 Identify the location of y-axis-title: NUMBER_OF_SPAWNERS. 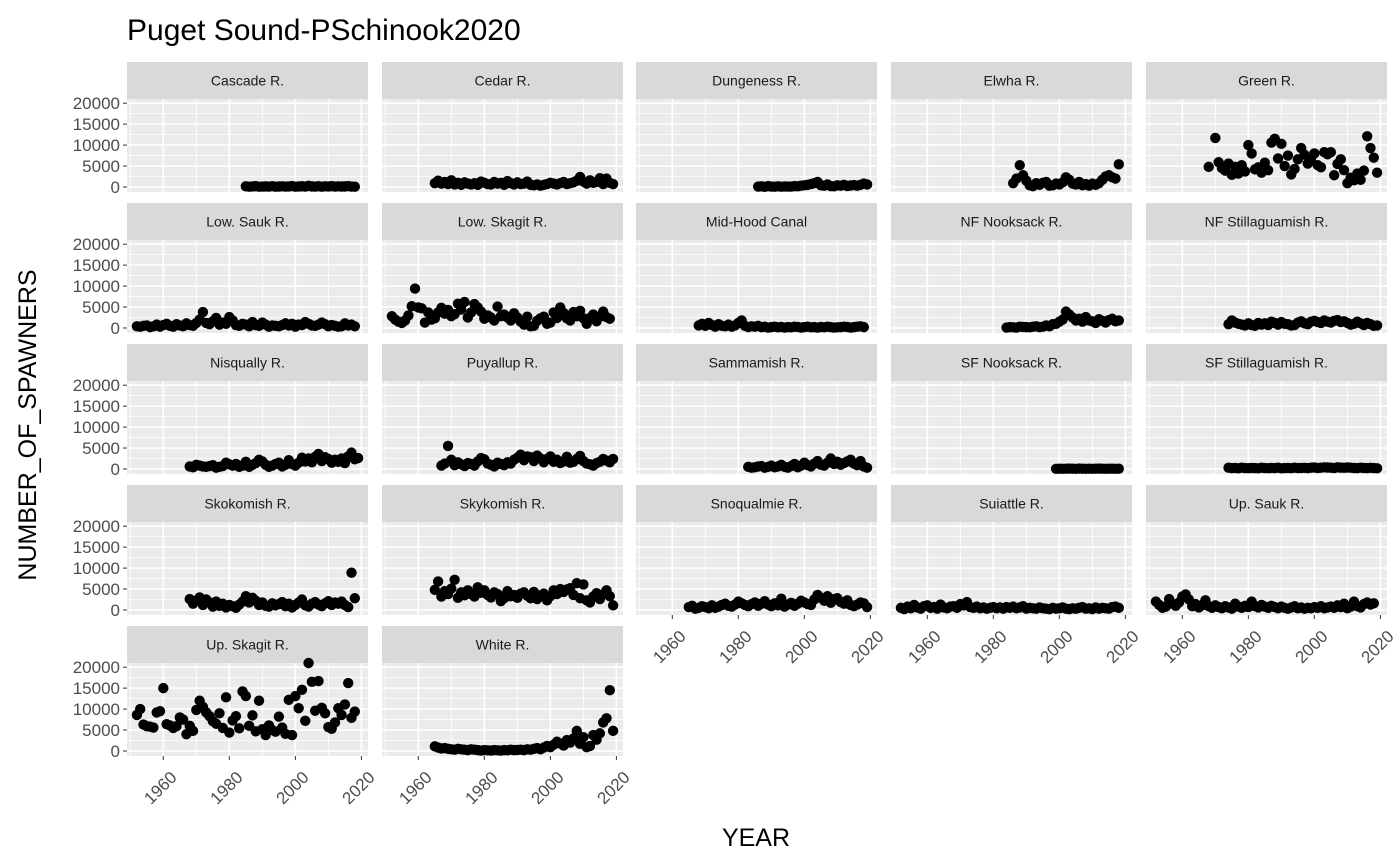
(28, 424).